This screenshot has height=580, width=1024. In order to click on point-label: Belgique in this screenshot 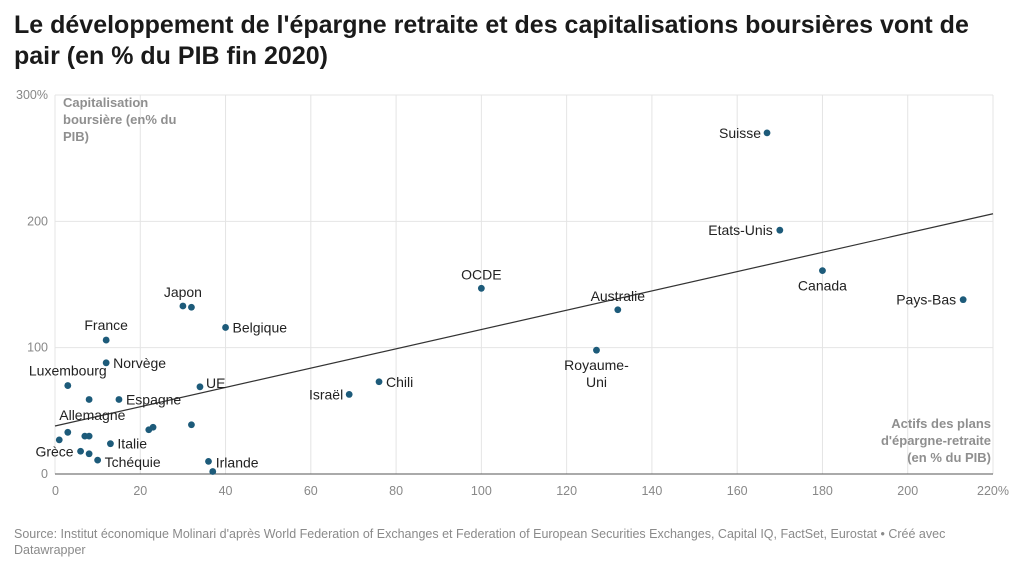, I will do `click(260, 327)`.